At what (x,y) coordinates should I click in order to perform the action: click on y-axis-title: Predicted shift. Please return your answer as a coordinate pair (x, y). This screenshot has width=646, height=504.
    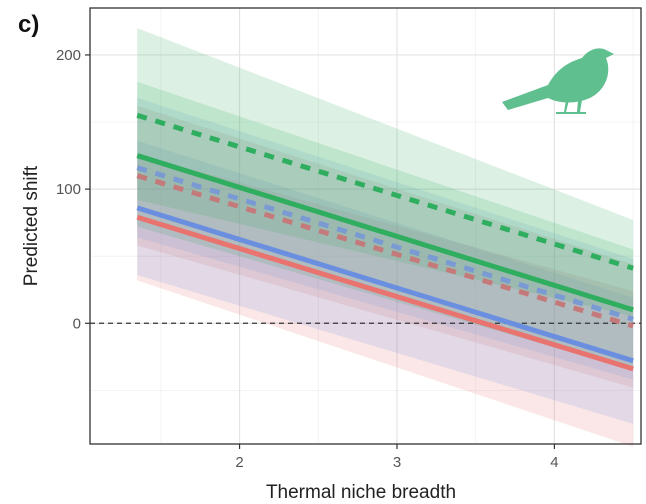
    Looking at the image, I should click on (31, 225).